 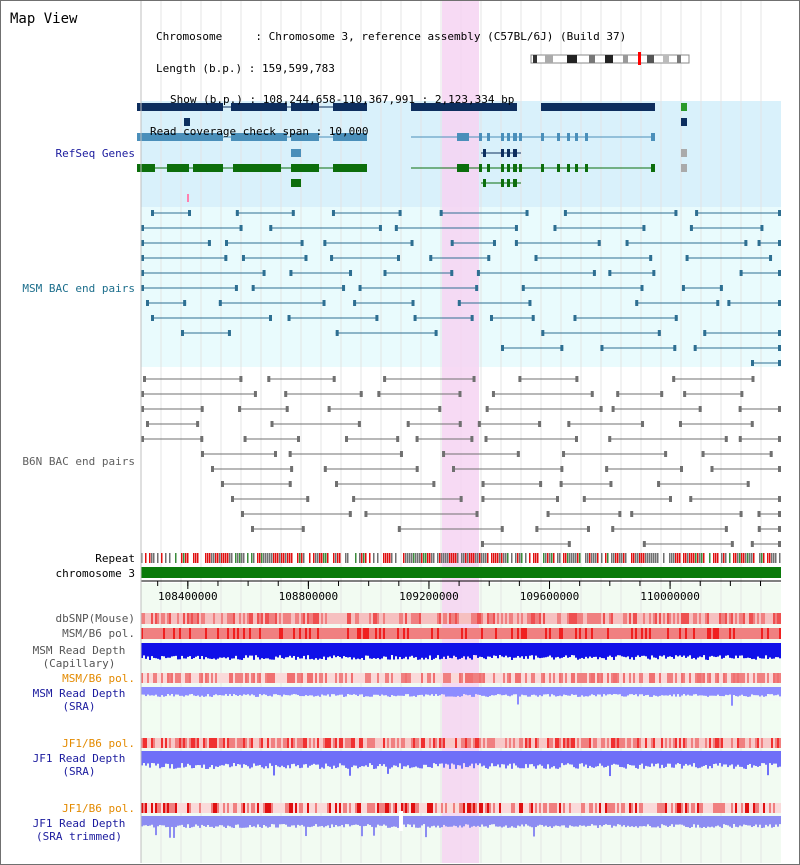 I want to click on track-label-msm-b6-pol: MSM/B6 pol., so click(x=98, y=633).